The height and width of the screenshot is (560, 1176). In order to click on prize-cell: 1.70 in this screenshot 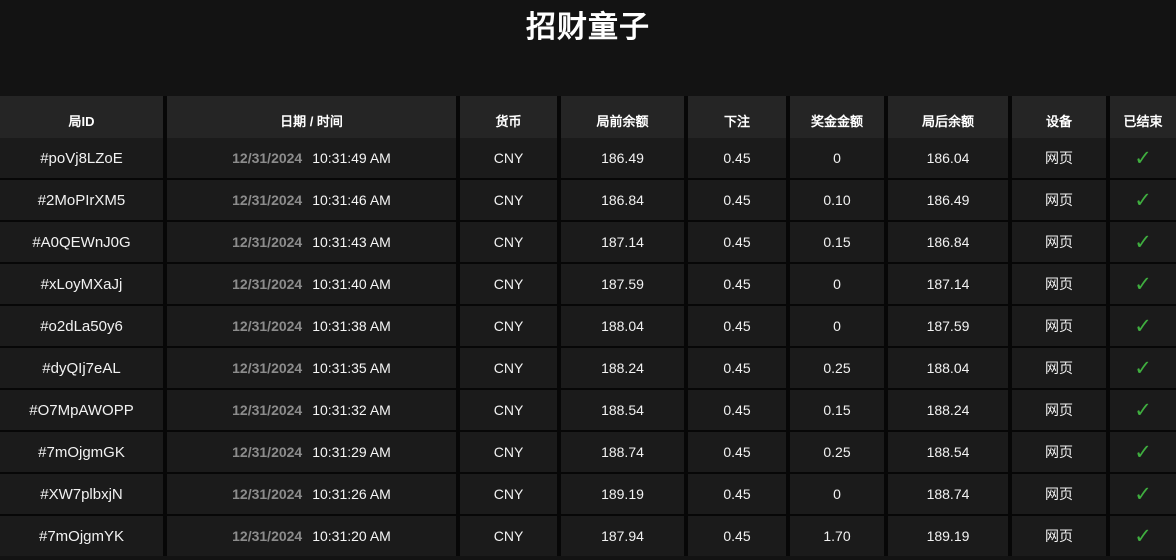, I will do `click(837, 536)`.